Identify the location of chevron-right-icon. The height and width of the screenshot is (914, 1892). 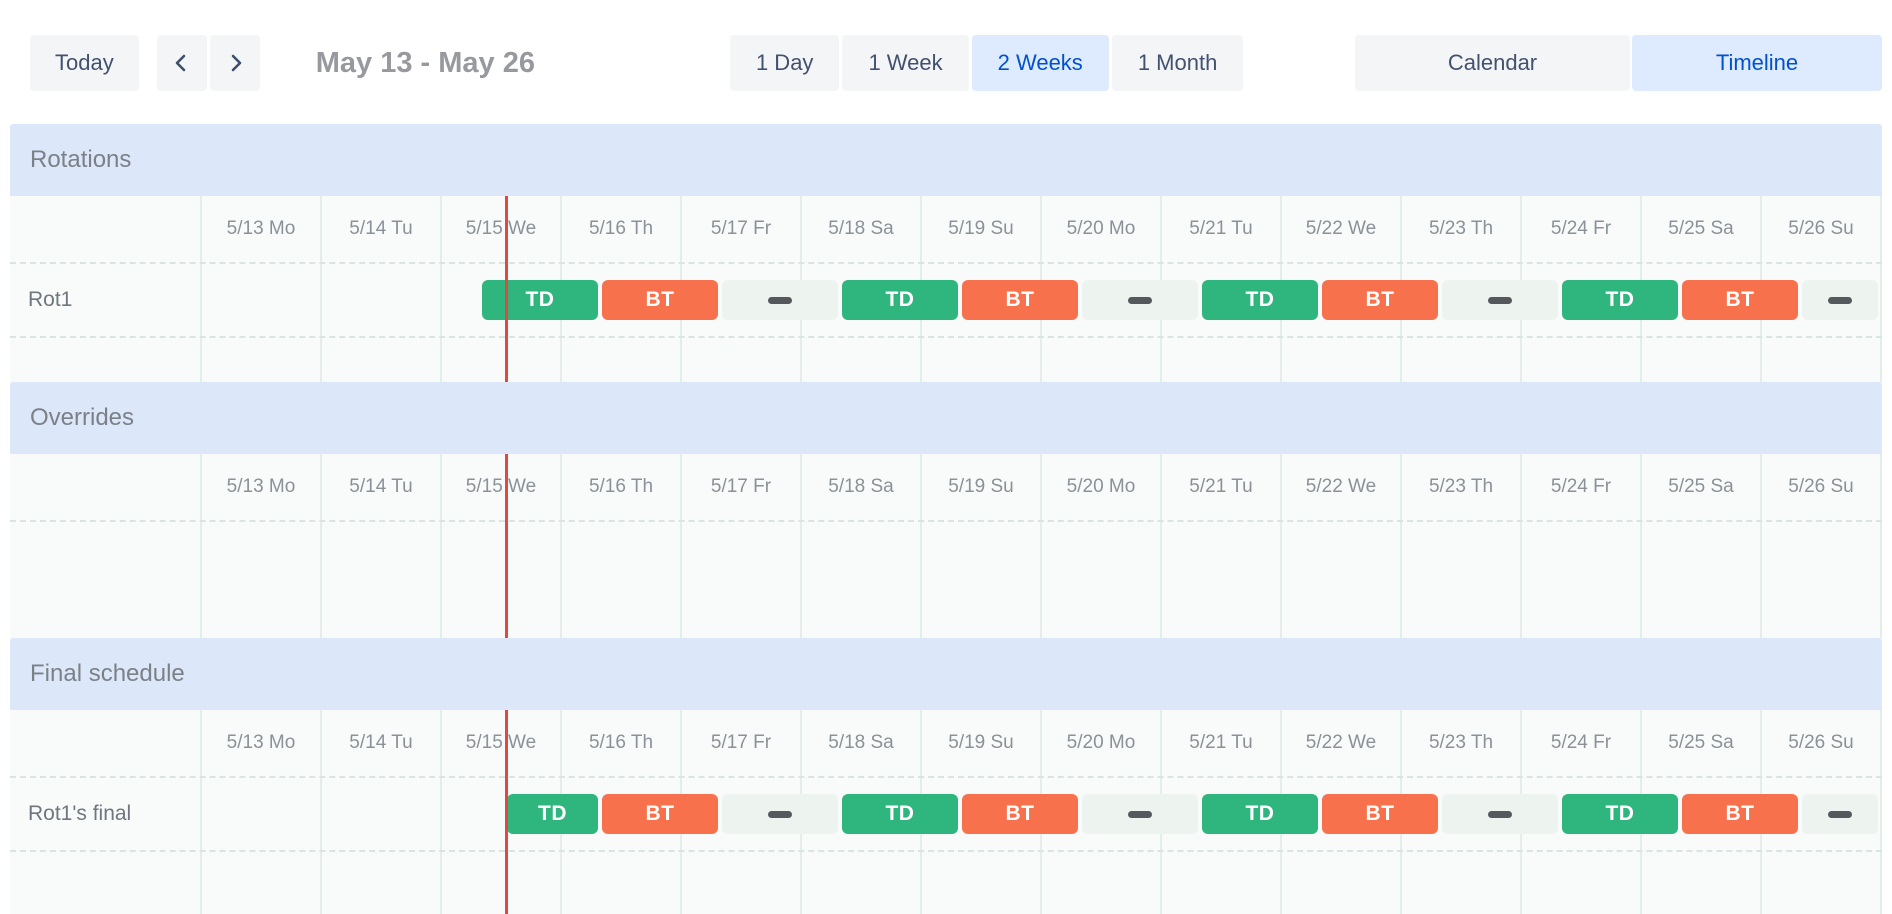
(236, 63).